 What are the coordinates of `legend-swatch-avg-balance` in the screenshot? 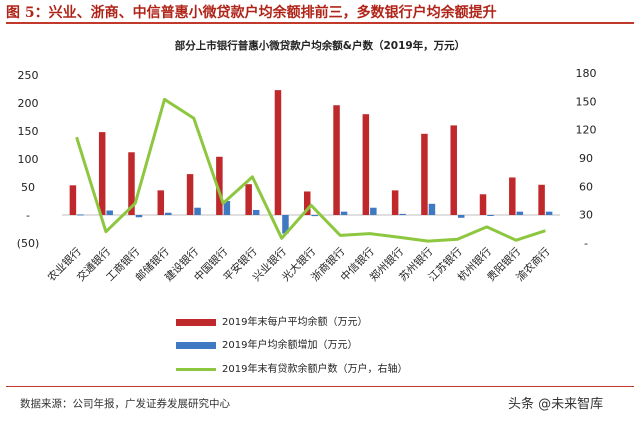 It's located at (196, 322).